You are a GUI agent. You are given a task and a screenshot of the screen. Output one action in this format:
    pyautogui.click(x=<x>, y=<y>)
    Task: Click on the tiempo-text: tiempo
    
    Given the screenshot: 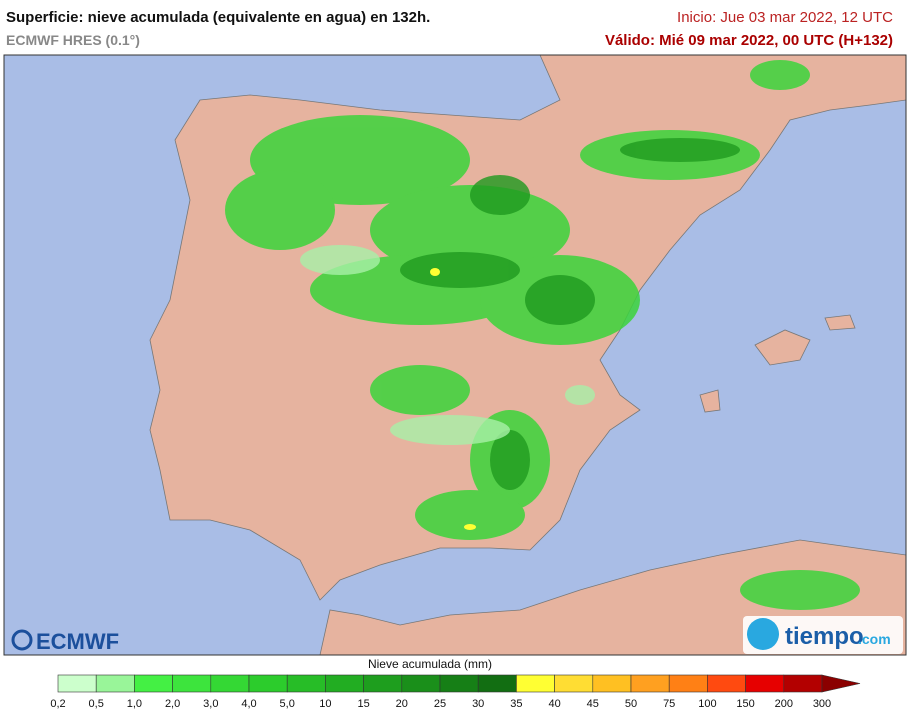 What is the action you would take?
    pyautogui.click(x=824, y=636)
    